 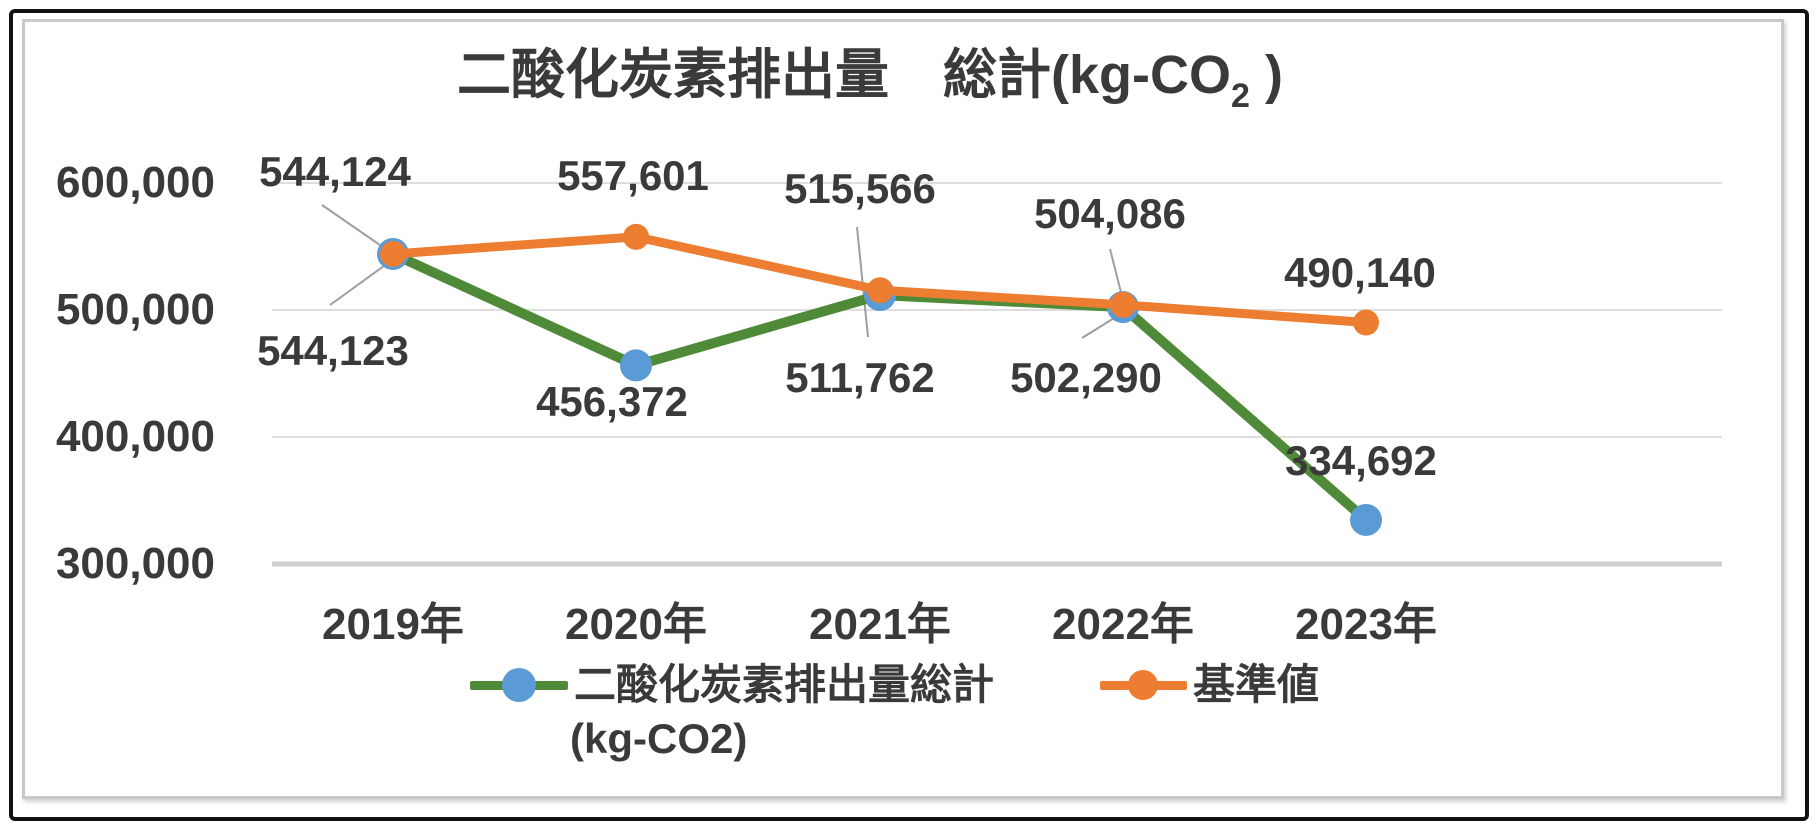 What do you see at coordinates (1086, 378) in the screenshot?
I see `data-label: 502,290` at bounding box center [1086, 378].